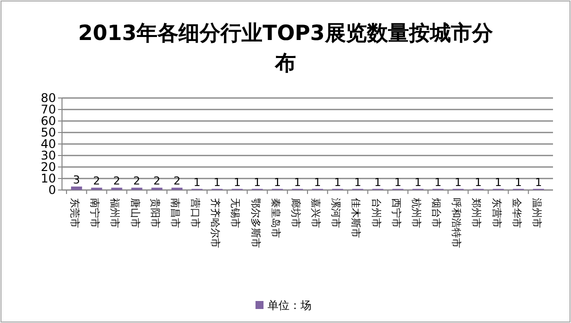 This screenshot has width=571, height=323. I want to click on x-tick-label: 金华市, so click(516, 213).